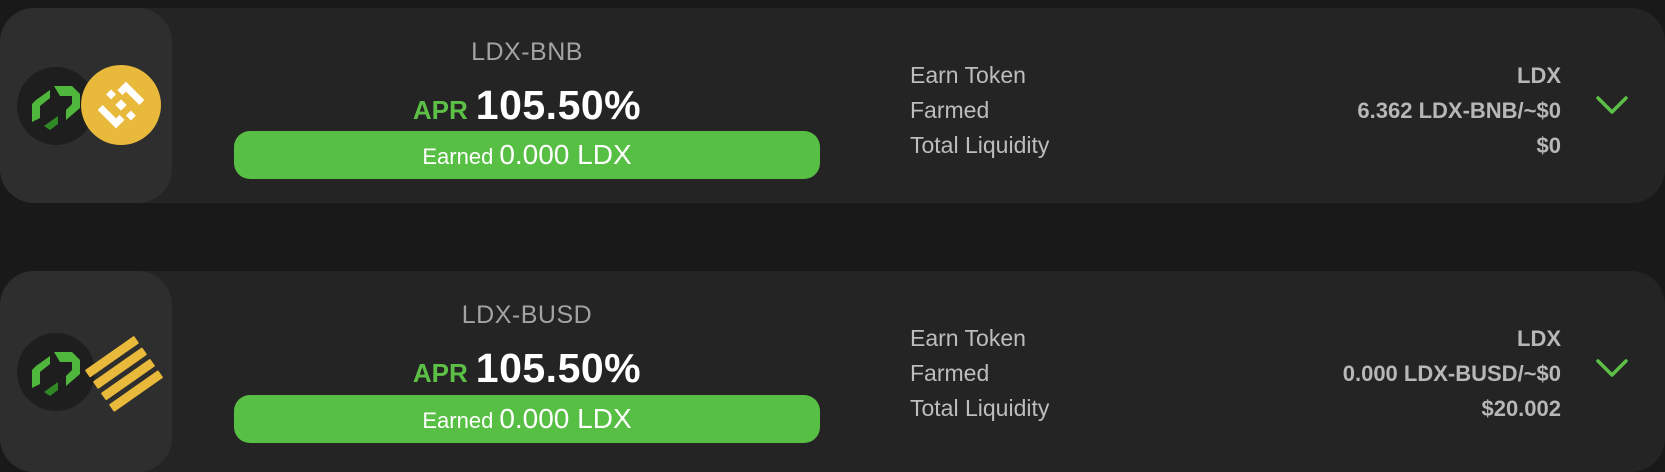 The height and width of the screenshot is (472, 1665). Describe the element at coordinates (121, 105) in the screenshot. I see `bnb-token-icon` at that location.